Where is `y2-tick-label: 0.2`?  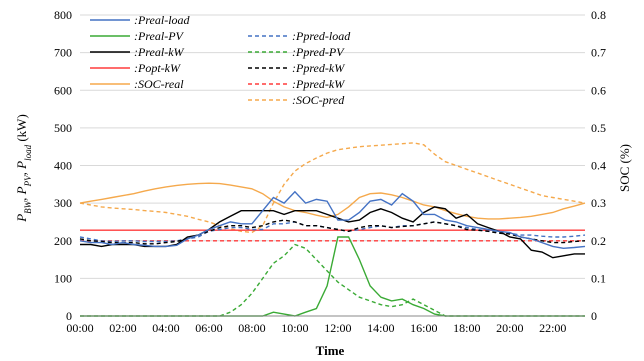
y2-tick-label: 0.2 is located at coordinates (598, 241).